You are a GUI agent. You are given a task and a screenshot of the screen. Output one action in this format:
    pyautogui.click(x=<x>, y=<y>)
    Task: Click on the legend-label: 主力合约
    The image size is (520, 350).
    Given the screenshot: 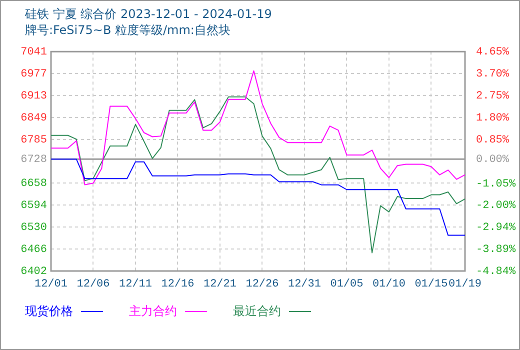 What is the action you would take?
    pyautogui.click(x=153, y=311)
    